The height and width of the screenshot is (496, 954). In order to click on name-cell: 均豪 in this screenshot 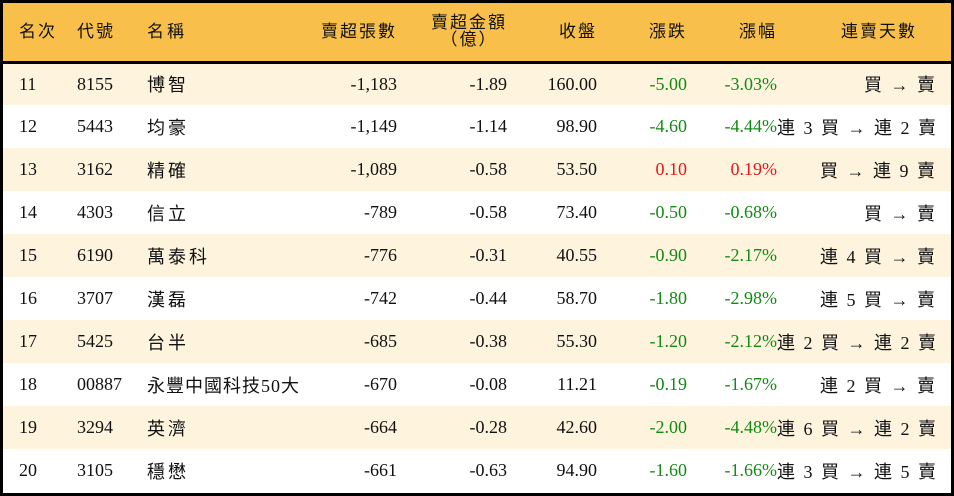, I will do `click(168, 127)`.